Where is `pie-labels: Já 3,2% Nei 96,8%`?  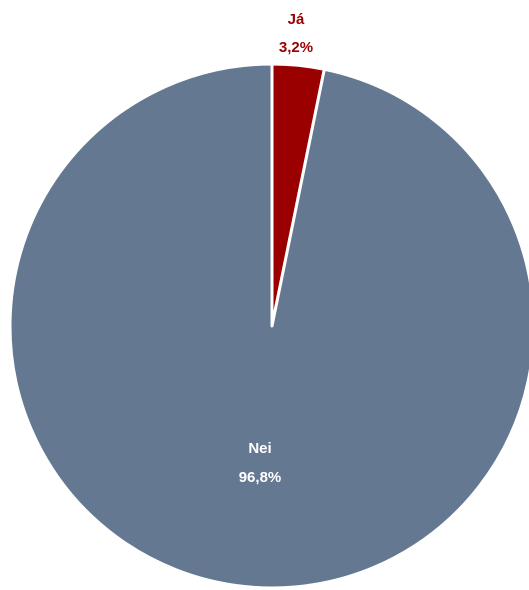
pie-labels: Já 3,2% Nei 96,8% is located at coordinates (276, 248).